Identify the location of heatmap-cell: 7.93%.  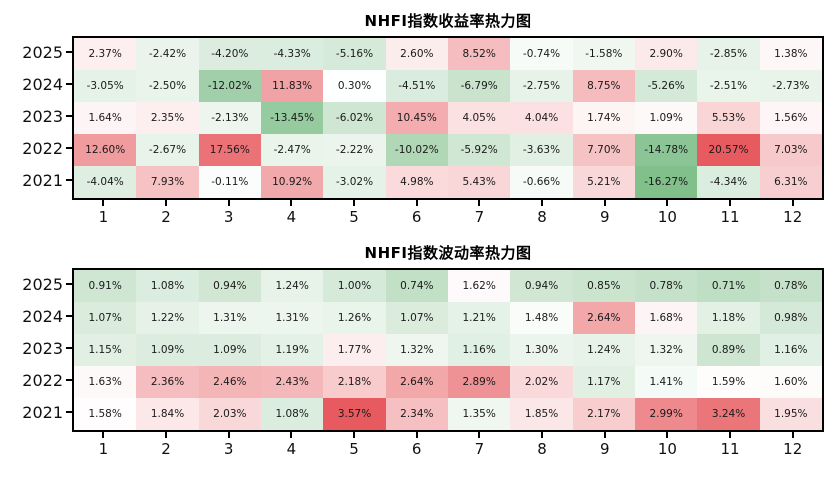
(167, 182).